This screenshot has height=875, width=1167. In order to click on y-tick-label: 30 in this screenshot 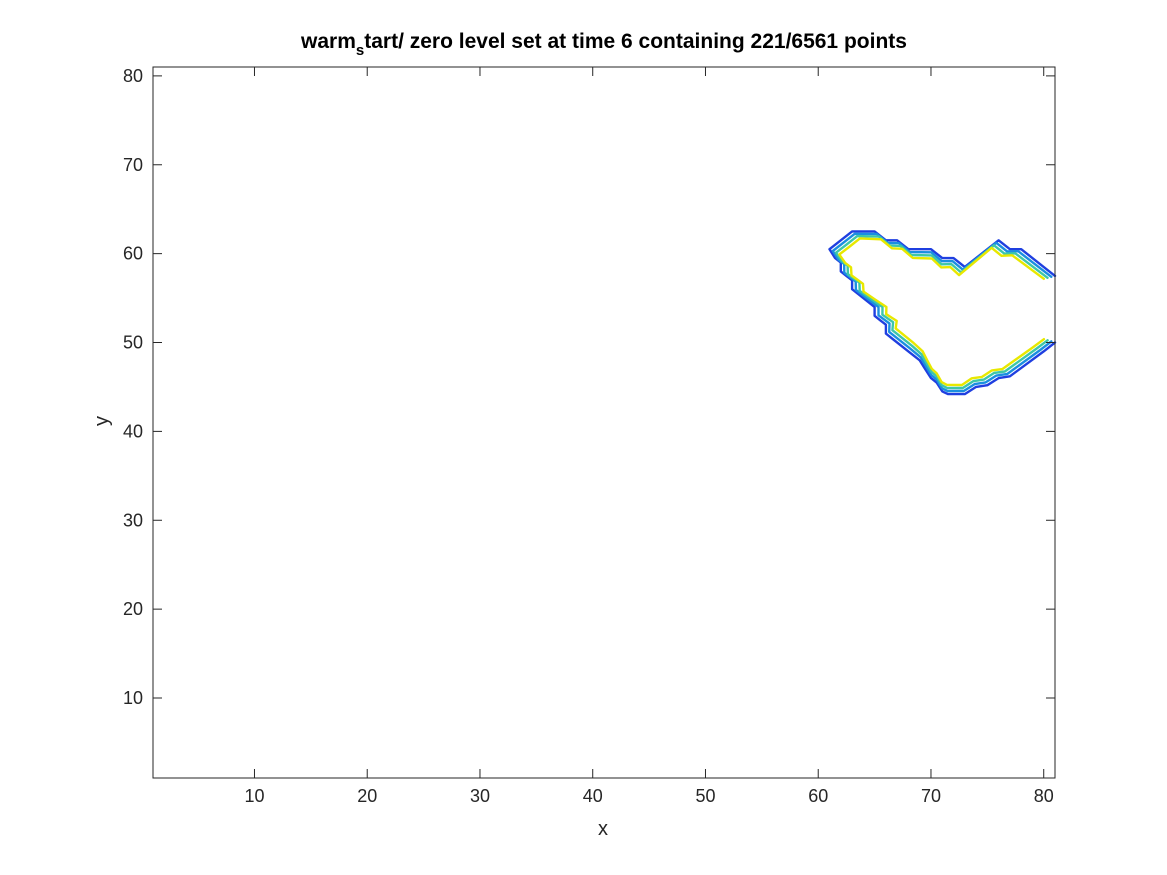, I will do `click(133, 520)`.